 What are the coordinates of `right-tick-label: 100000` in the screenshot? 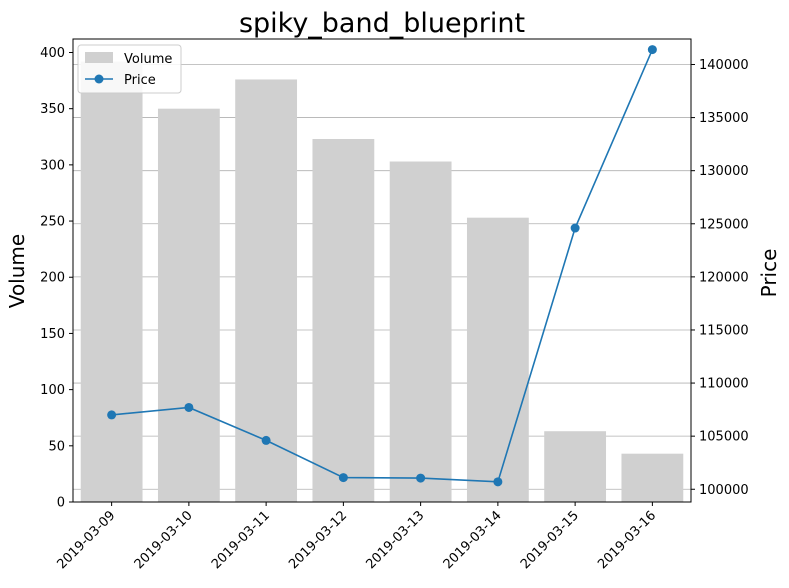 It's located at (724, 490).